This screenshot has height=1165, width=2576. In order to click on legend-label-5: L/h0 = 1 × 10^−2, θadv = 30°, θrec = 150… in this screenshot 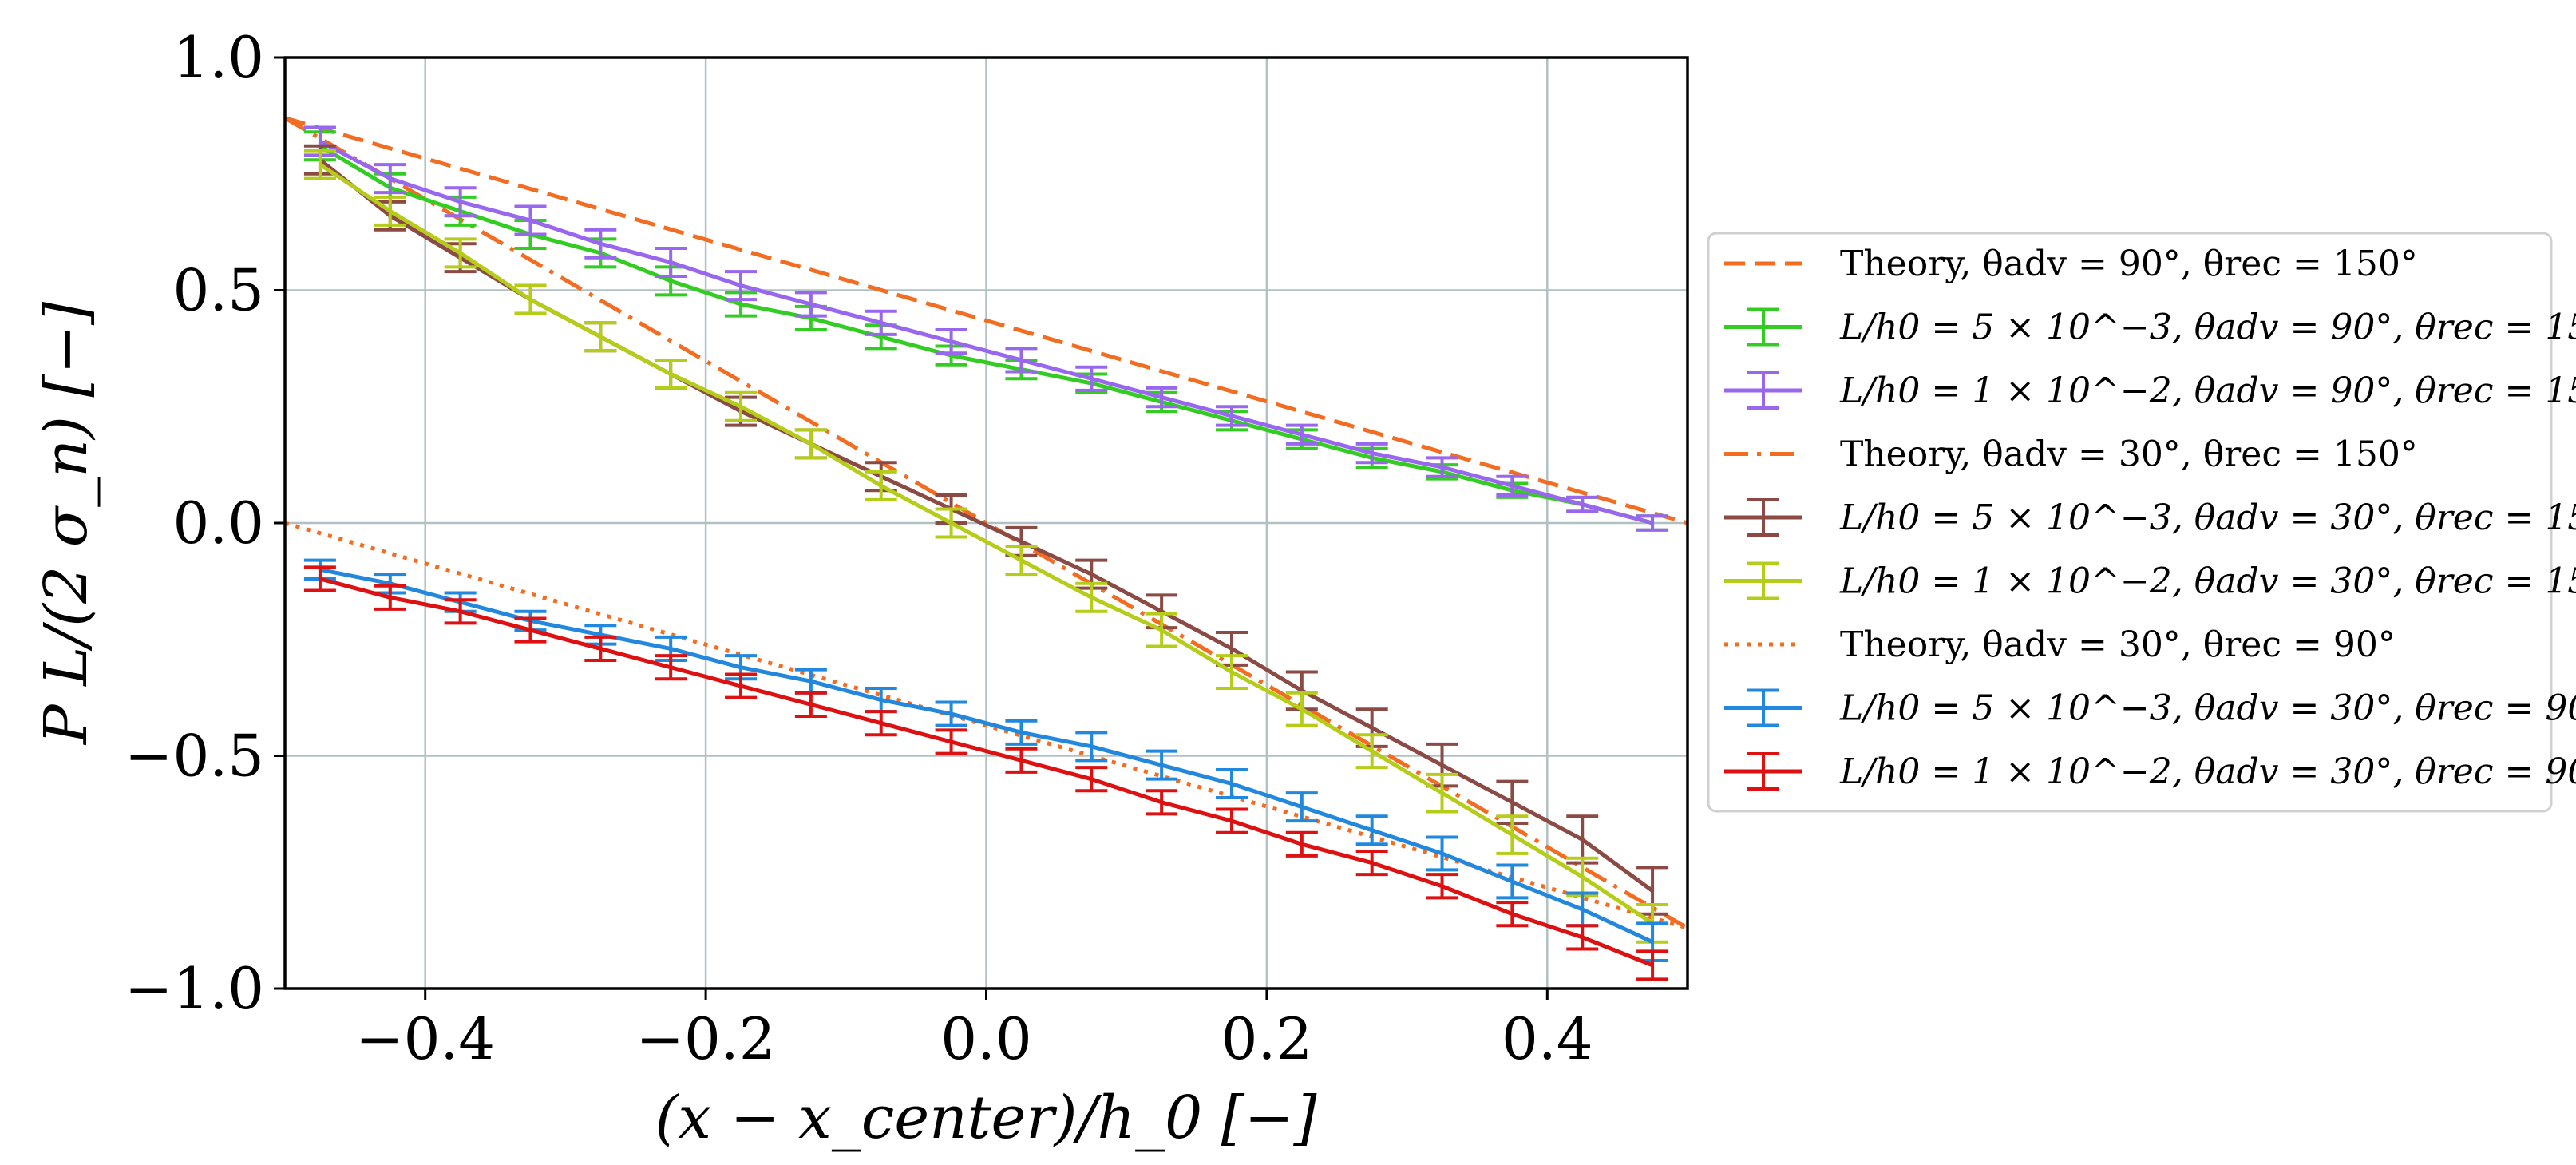, I will do `click(2207, 581)`.